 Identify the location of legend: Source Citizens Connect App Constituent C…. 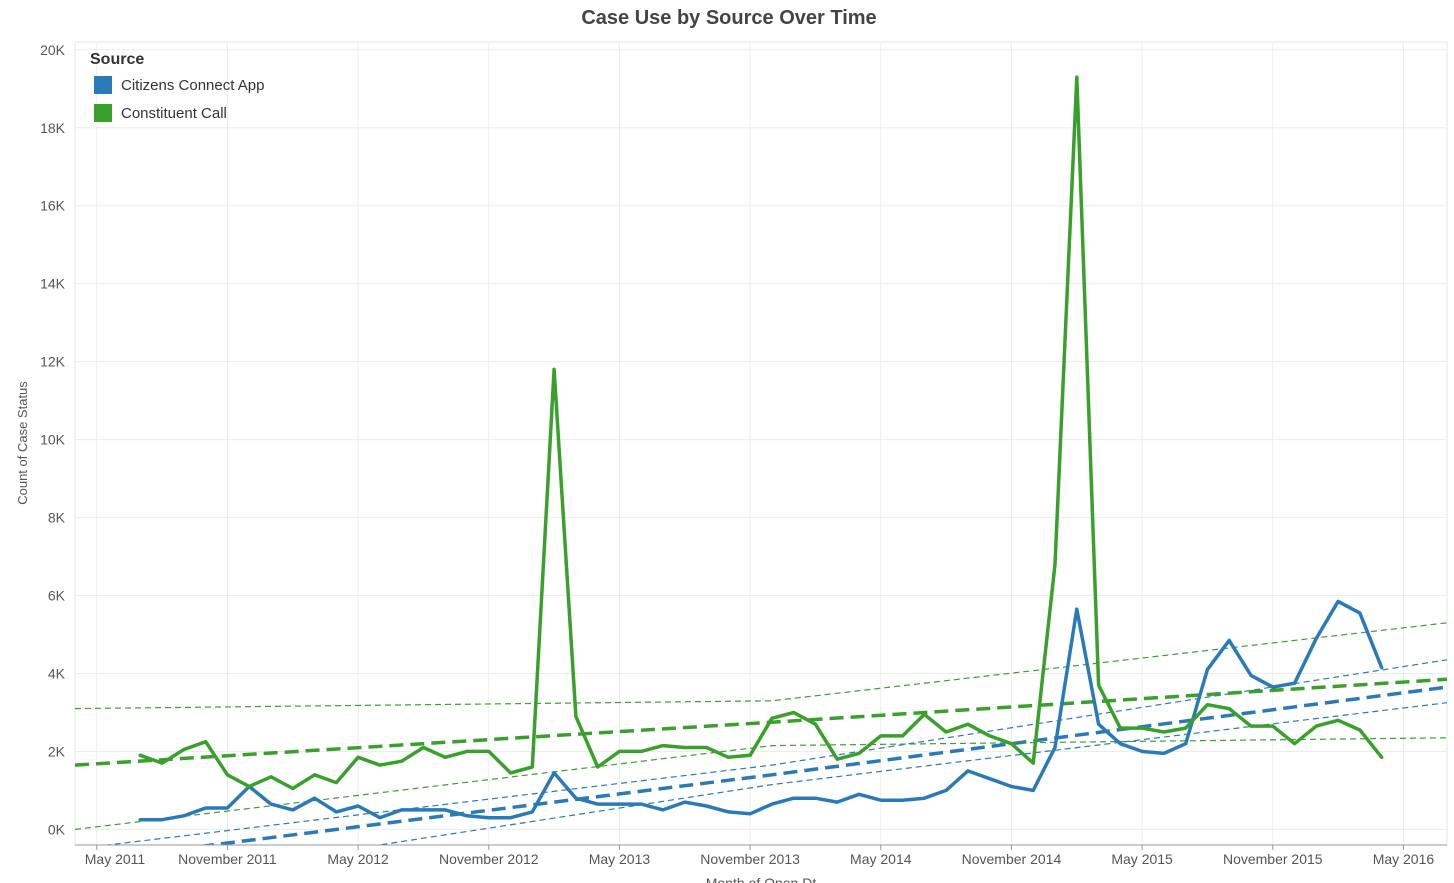
(177, 86).